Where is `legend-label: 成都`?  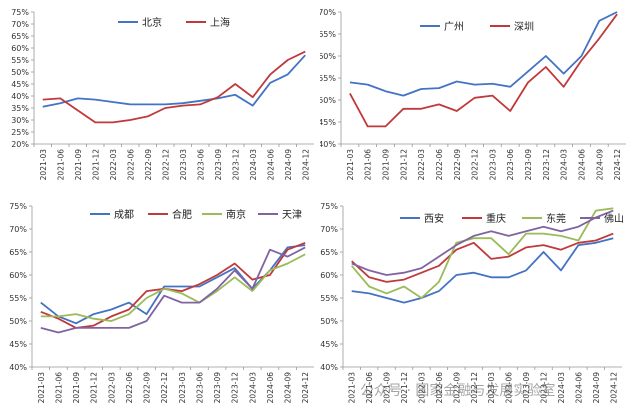
legend-label: 成都 is located at coordinates (124, 215).